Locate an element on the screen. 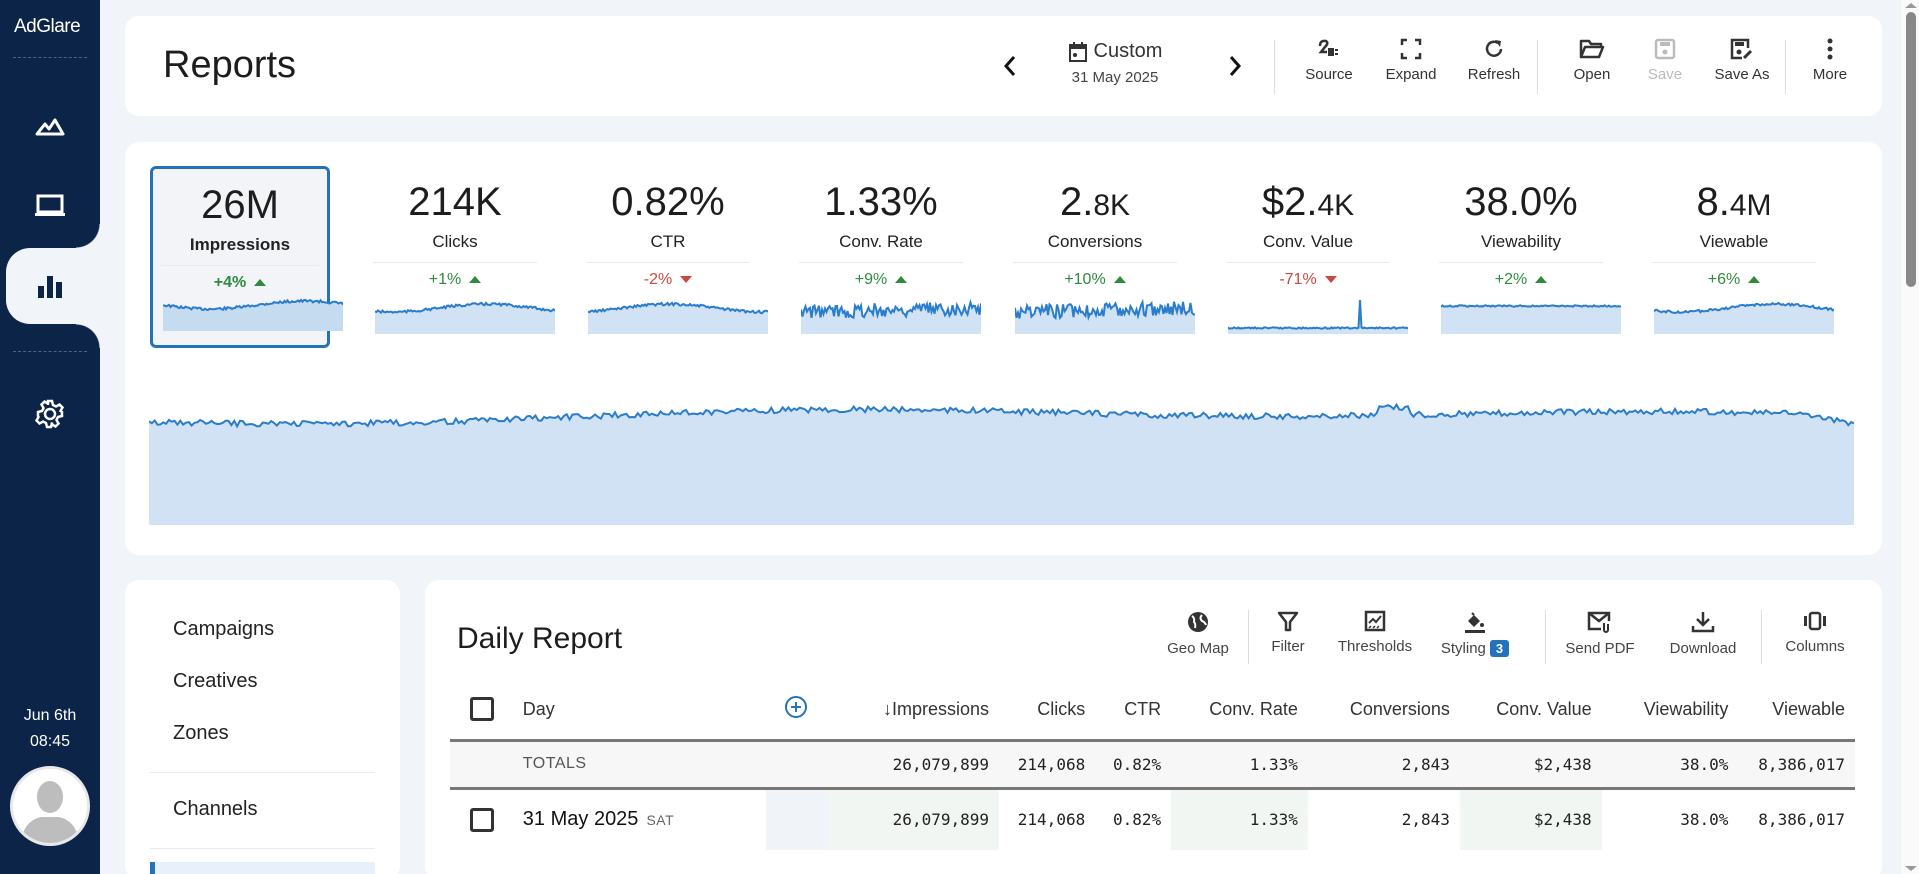 Image resolution: width=1919 pixels, height=874 pixels. main-chart-line is located at coordinates (1001, 415).